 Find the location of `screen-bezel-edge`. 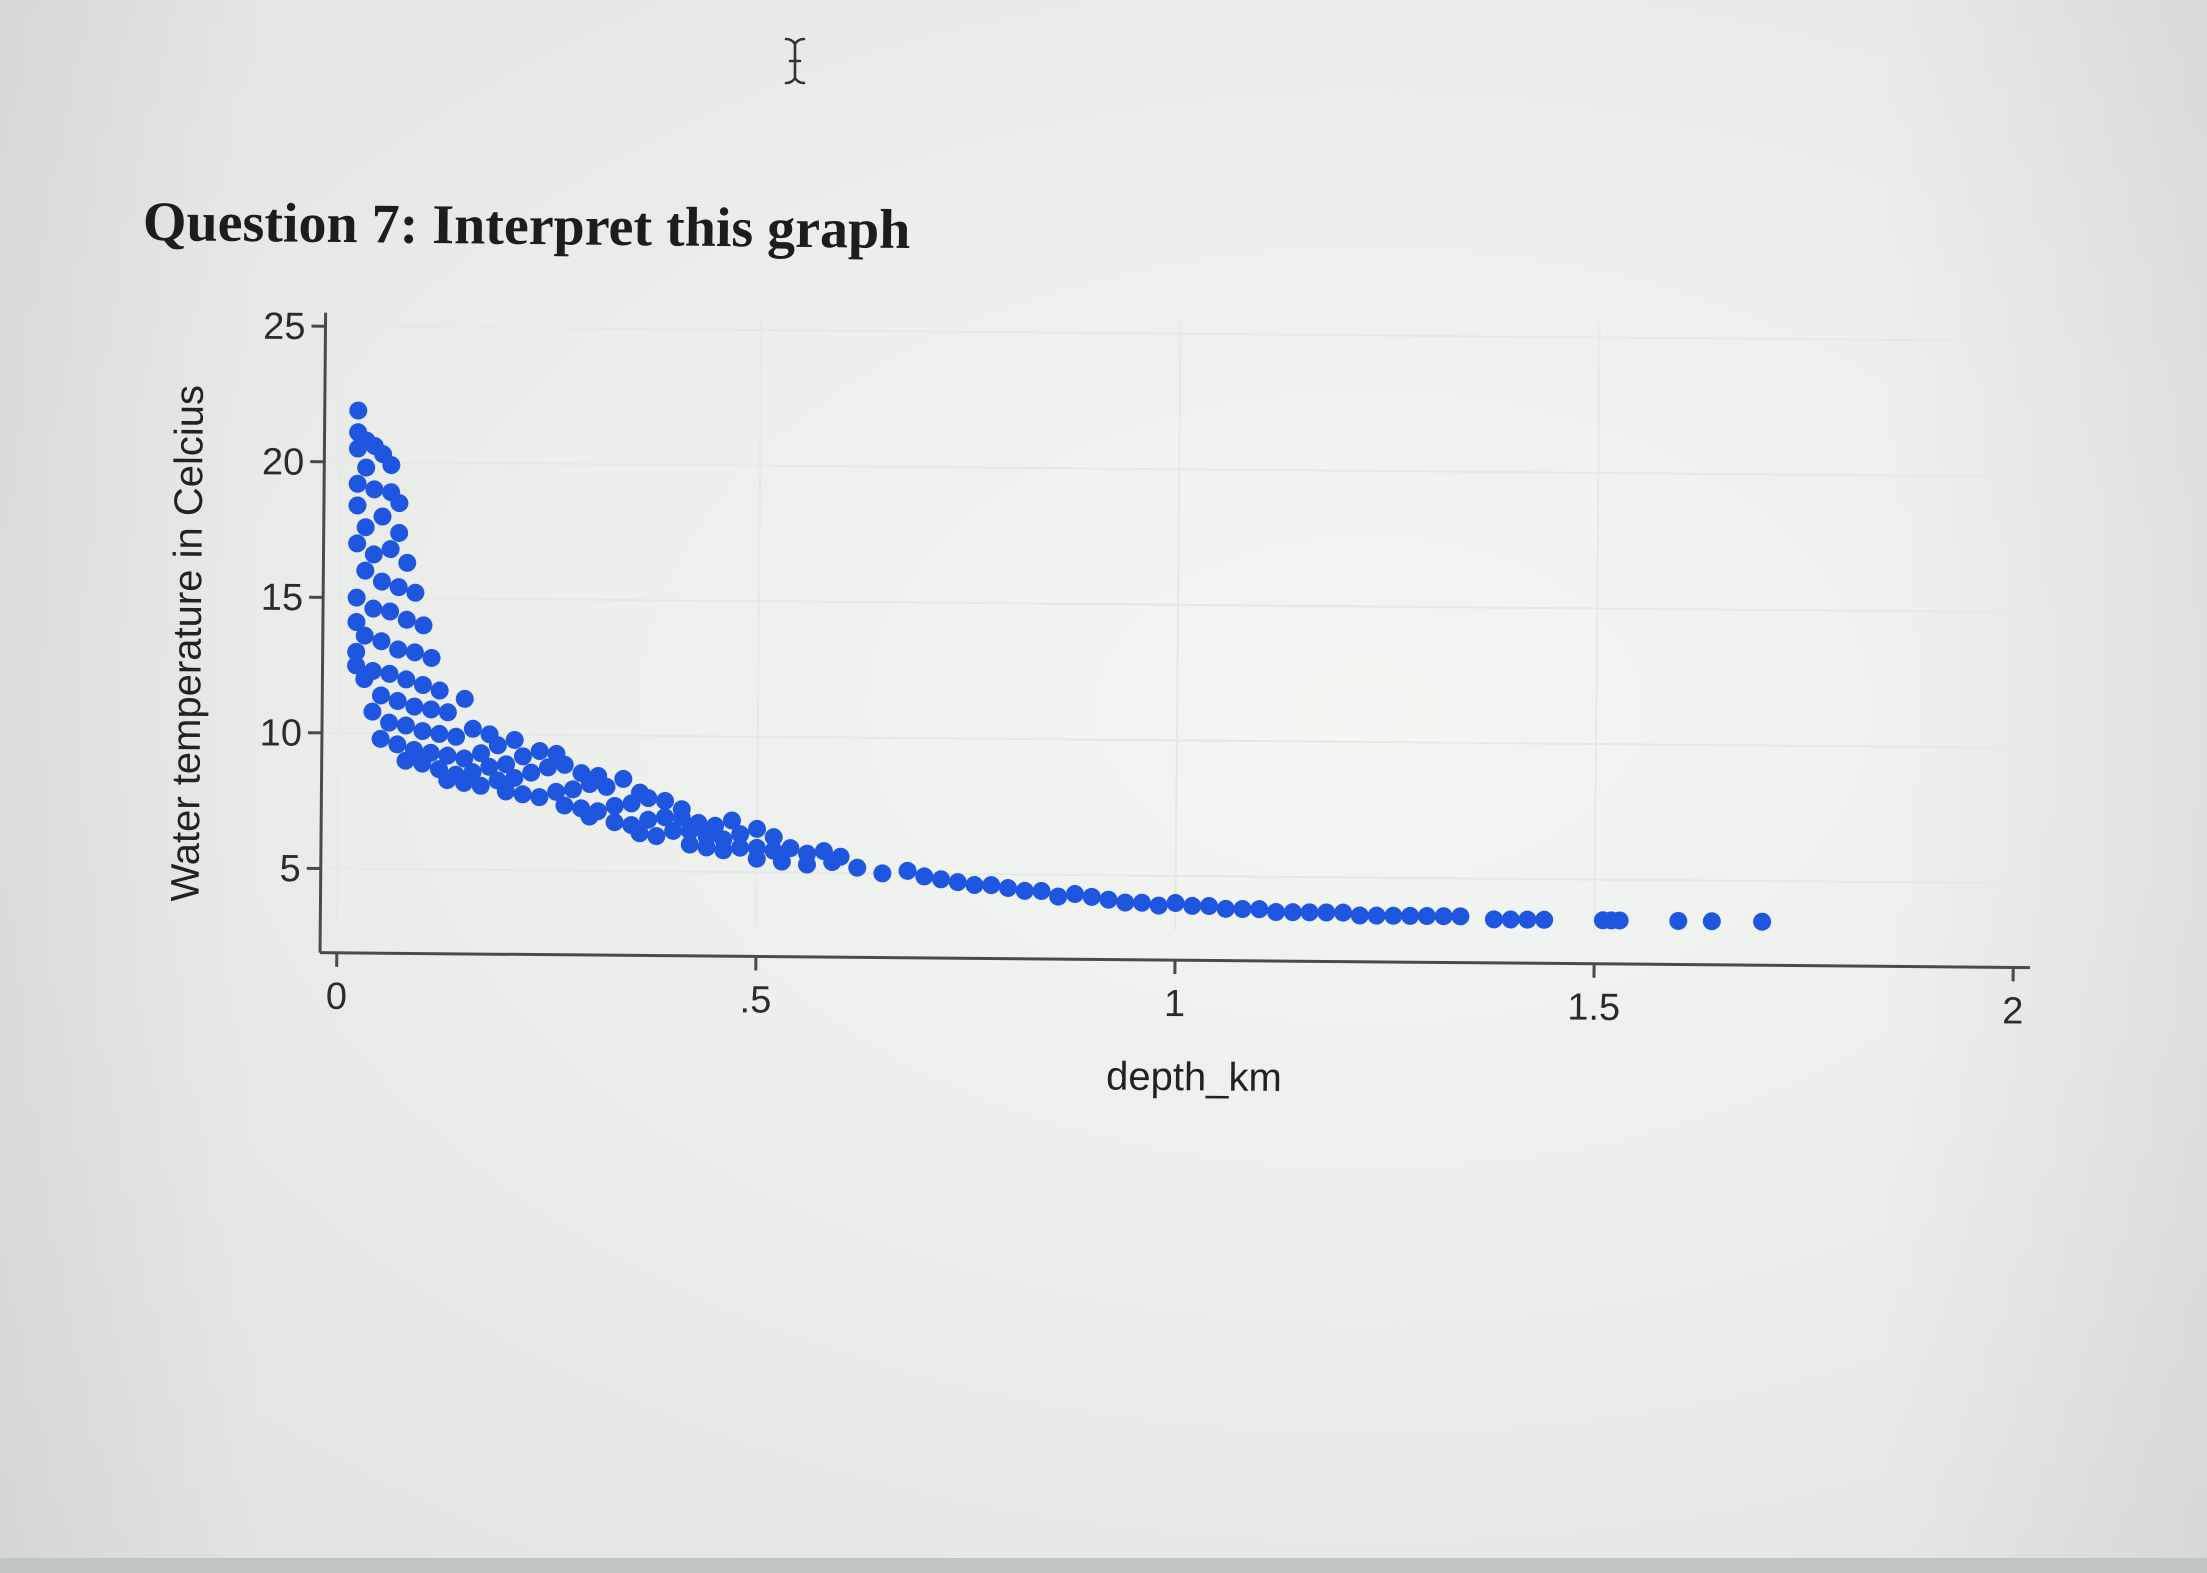

screen-bezel-edge is located at coordinates (1103, 1565).